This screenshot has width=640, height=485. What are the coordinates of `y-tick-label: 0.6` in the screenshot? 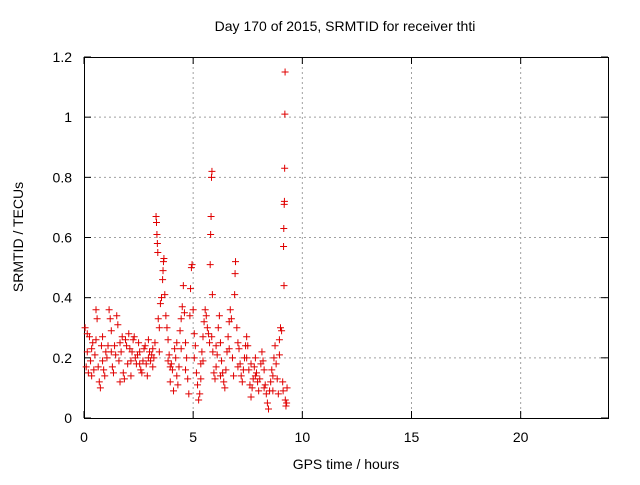 It's located at (63, 238).